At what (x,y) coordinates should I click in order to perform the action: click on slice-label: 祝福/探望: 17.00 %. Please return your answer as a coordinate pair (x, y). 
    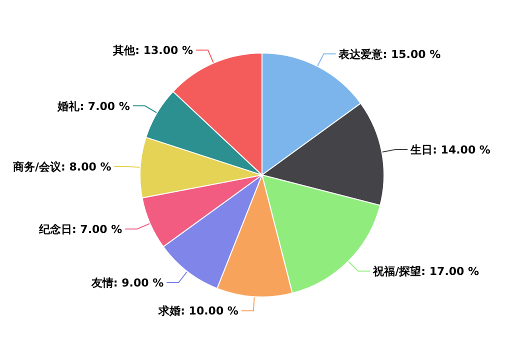
    Looking at the image, I should click on (426, 271).